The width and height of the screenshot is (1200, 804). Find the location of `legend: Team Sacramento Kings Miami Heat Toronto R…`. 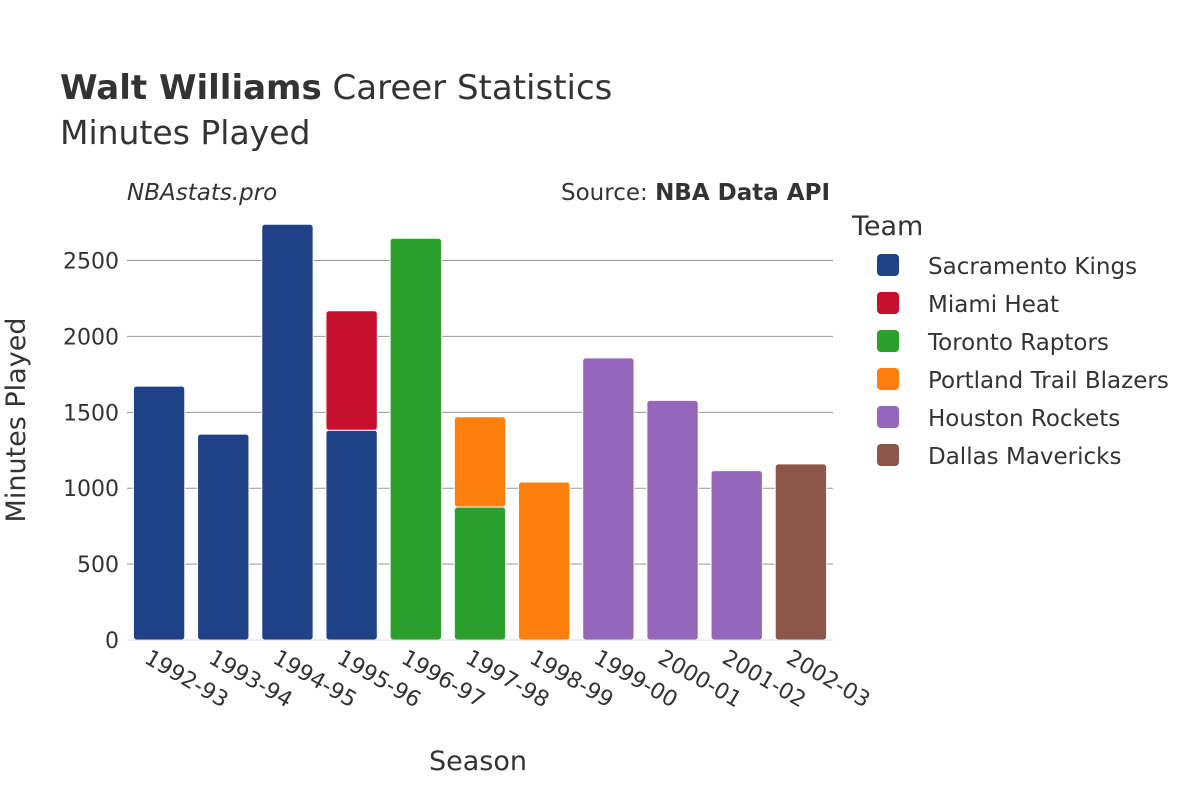

legend: Team Sacramento Kings Miami Heat Toronto R… is located at coordinates (1010, 340).